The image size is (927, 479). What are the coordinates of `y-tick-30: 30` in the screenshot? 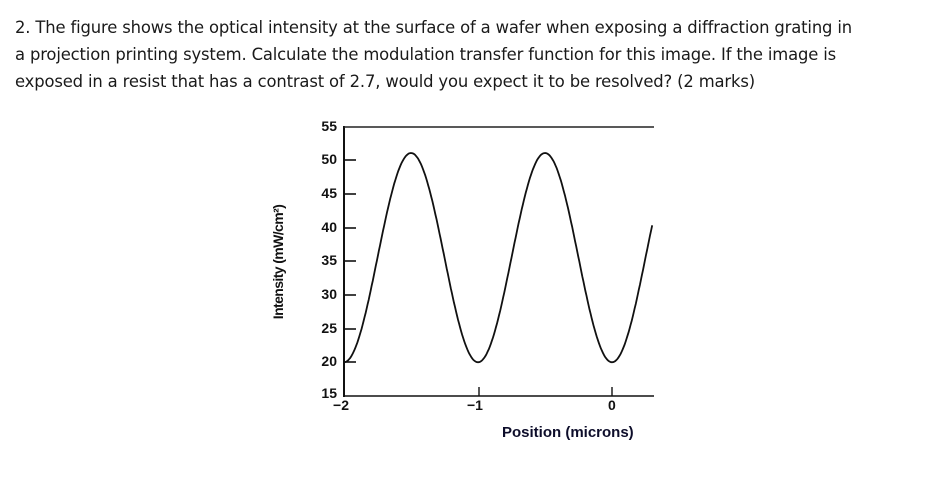 It's located at (329, 294).